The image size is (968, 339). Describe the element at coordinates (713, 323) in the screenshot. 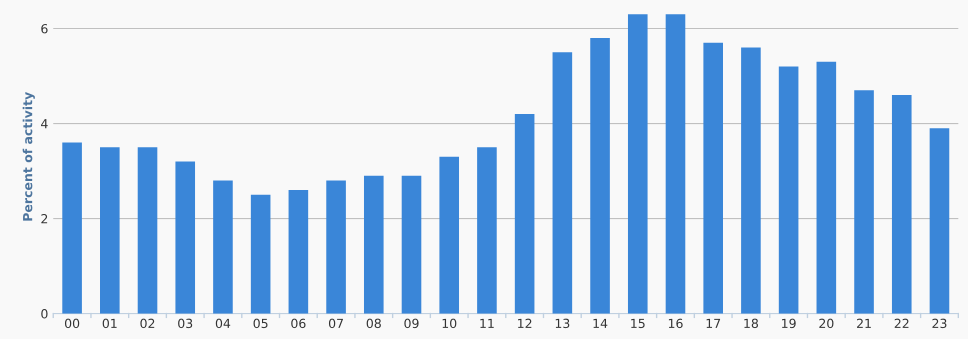

I see `x-tick-label: 17` at that location.